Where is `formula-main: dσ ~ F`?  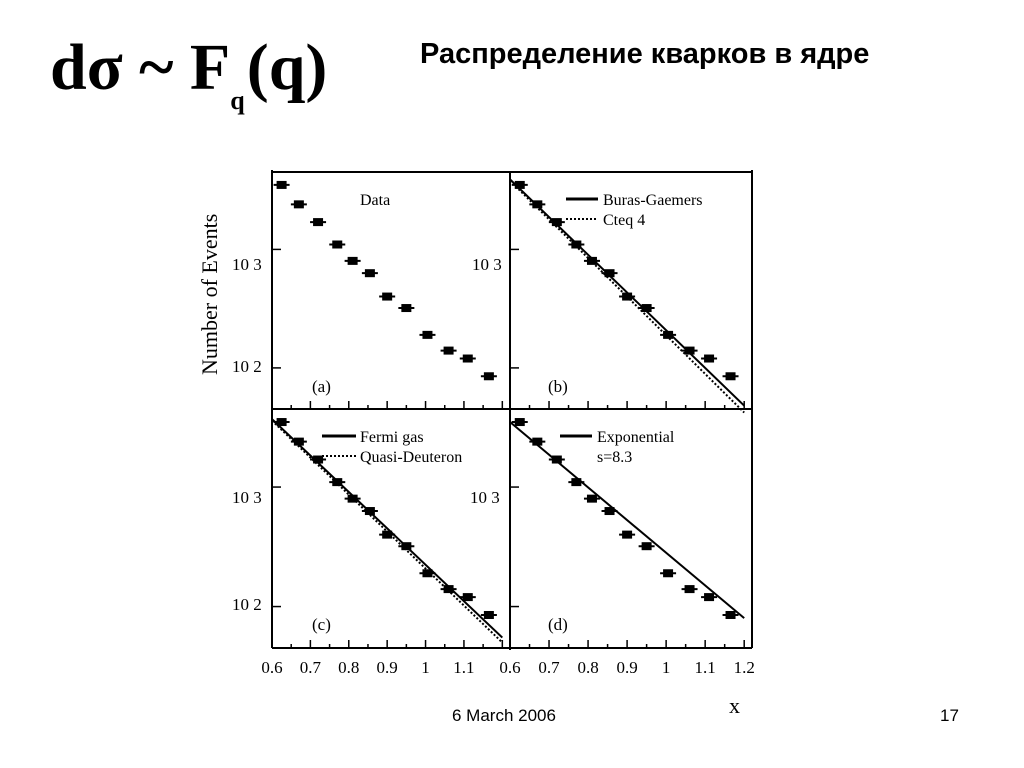 formula-main: dσ ~ F is located at coordinates (140, 67).